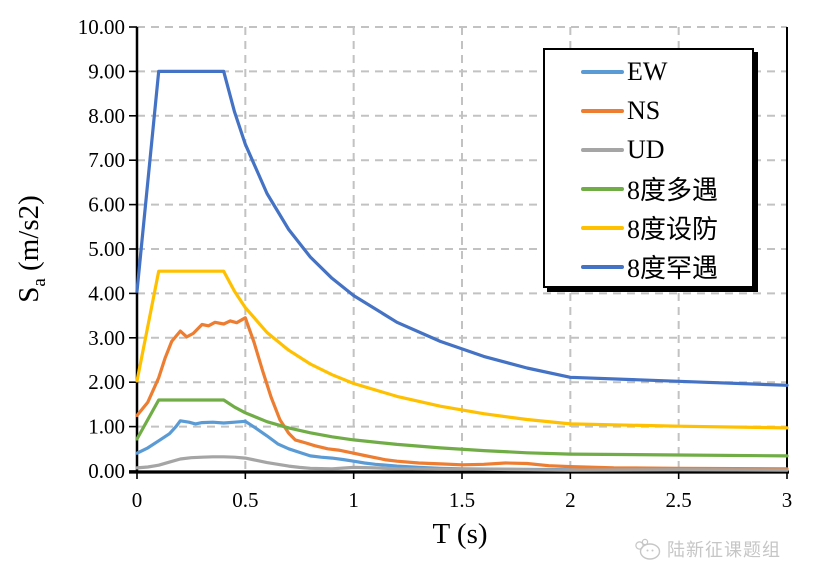  What do you see at coordinates (673, 229) in the screenshot?
I see `legend-label-8du-shefang: 8度设防` at bounding box center [673, 229].